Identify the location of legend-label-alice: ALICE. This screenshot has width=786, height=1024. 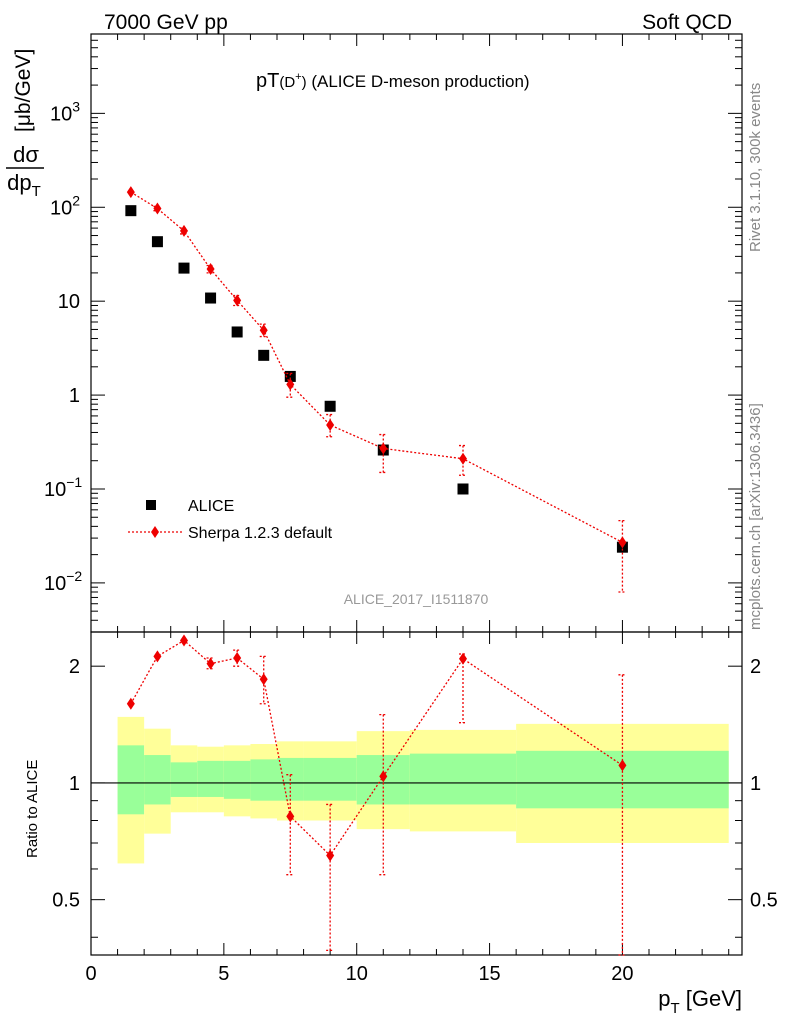
(211, 506).